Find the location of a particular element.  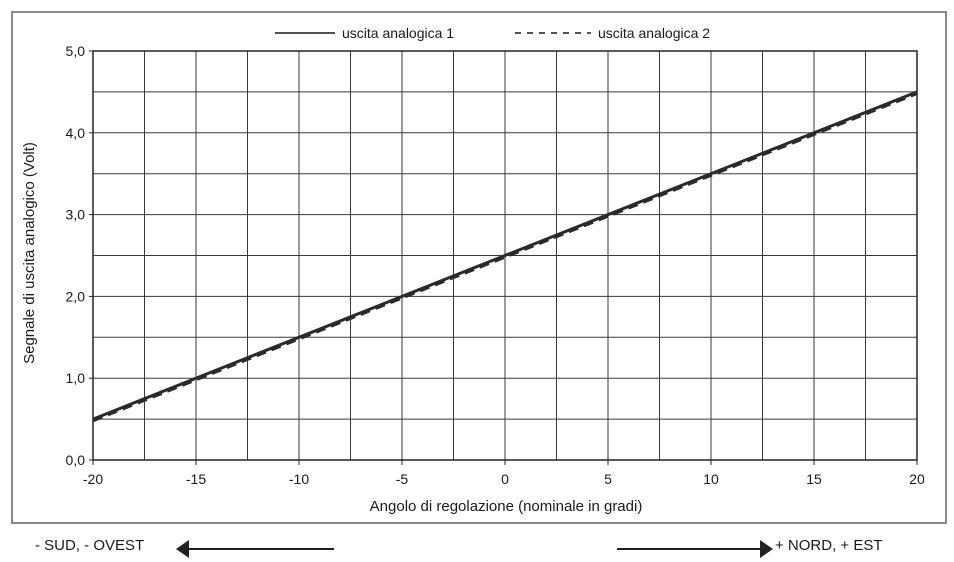

x-tick-label: 10 is located at coordinates (711, 479).